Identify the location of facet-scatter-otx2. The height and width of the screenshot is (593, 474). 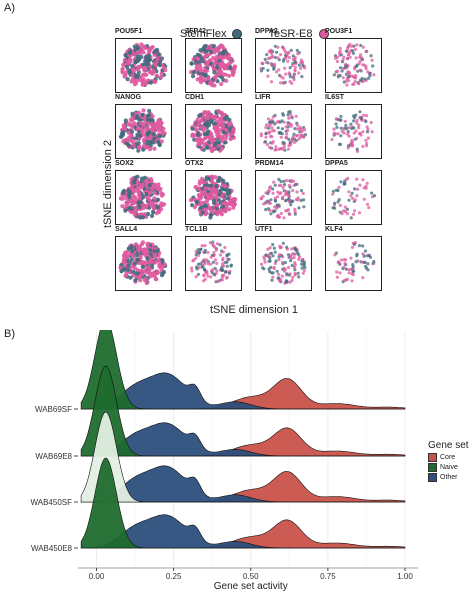
(213, 197).